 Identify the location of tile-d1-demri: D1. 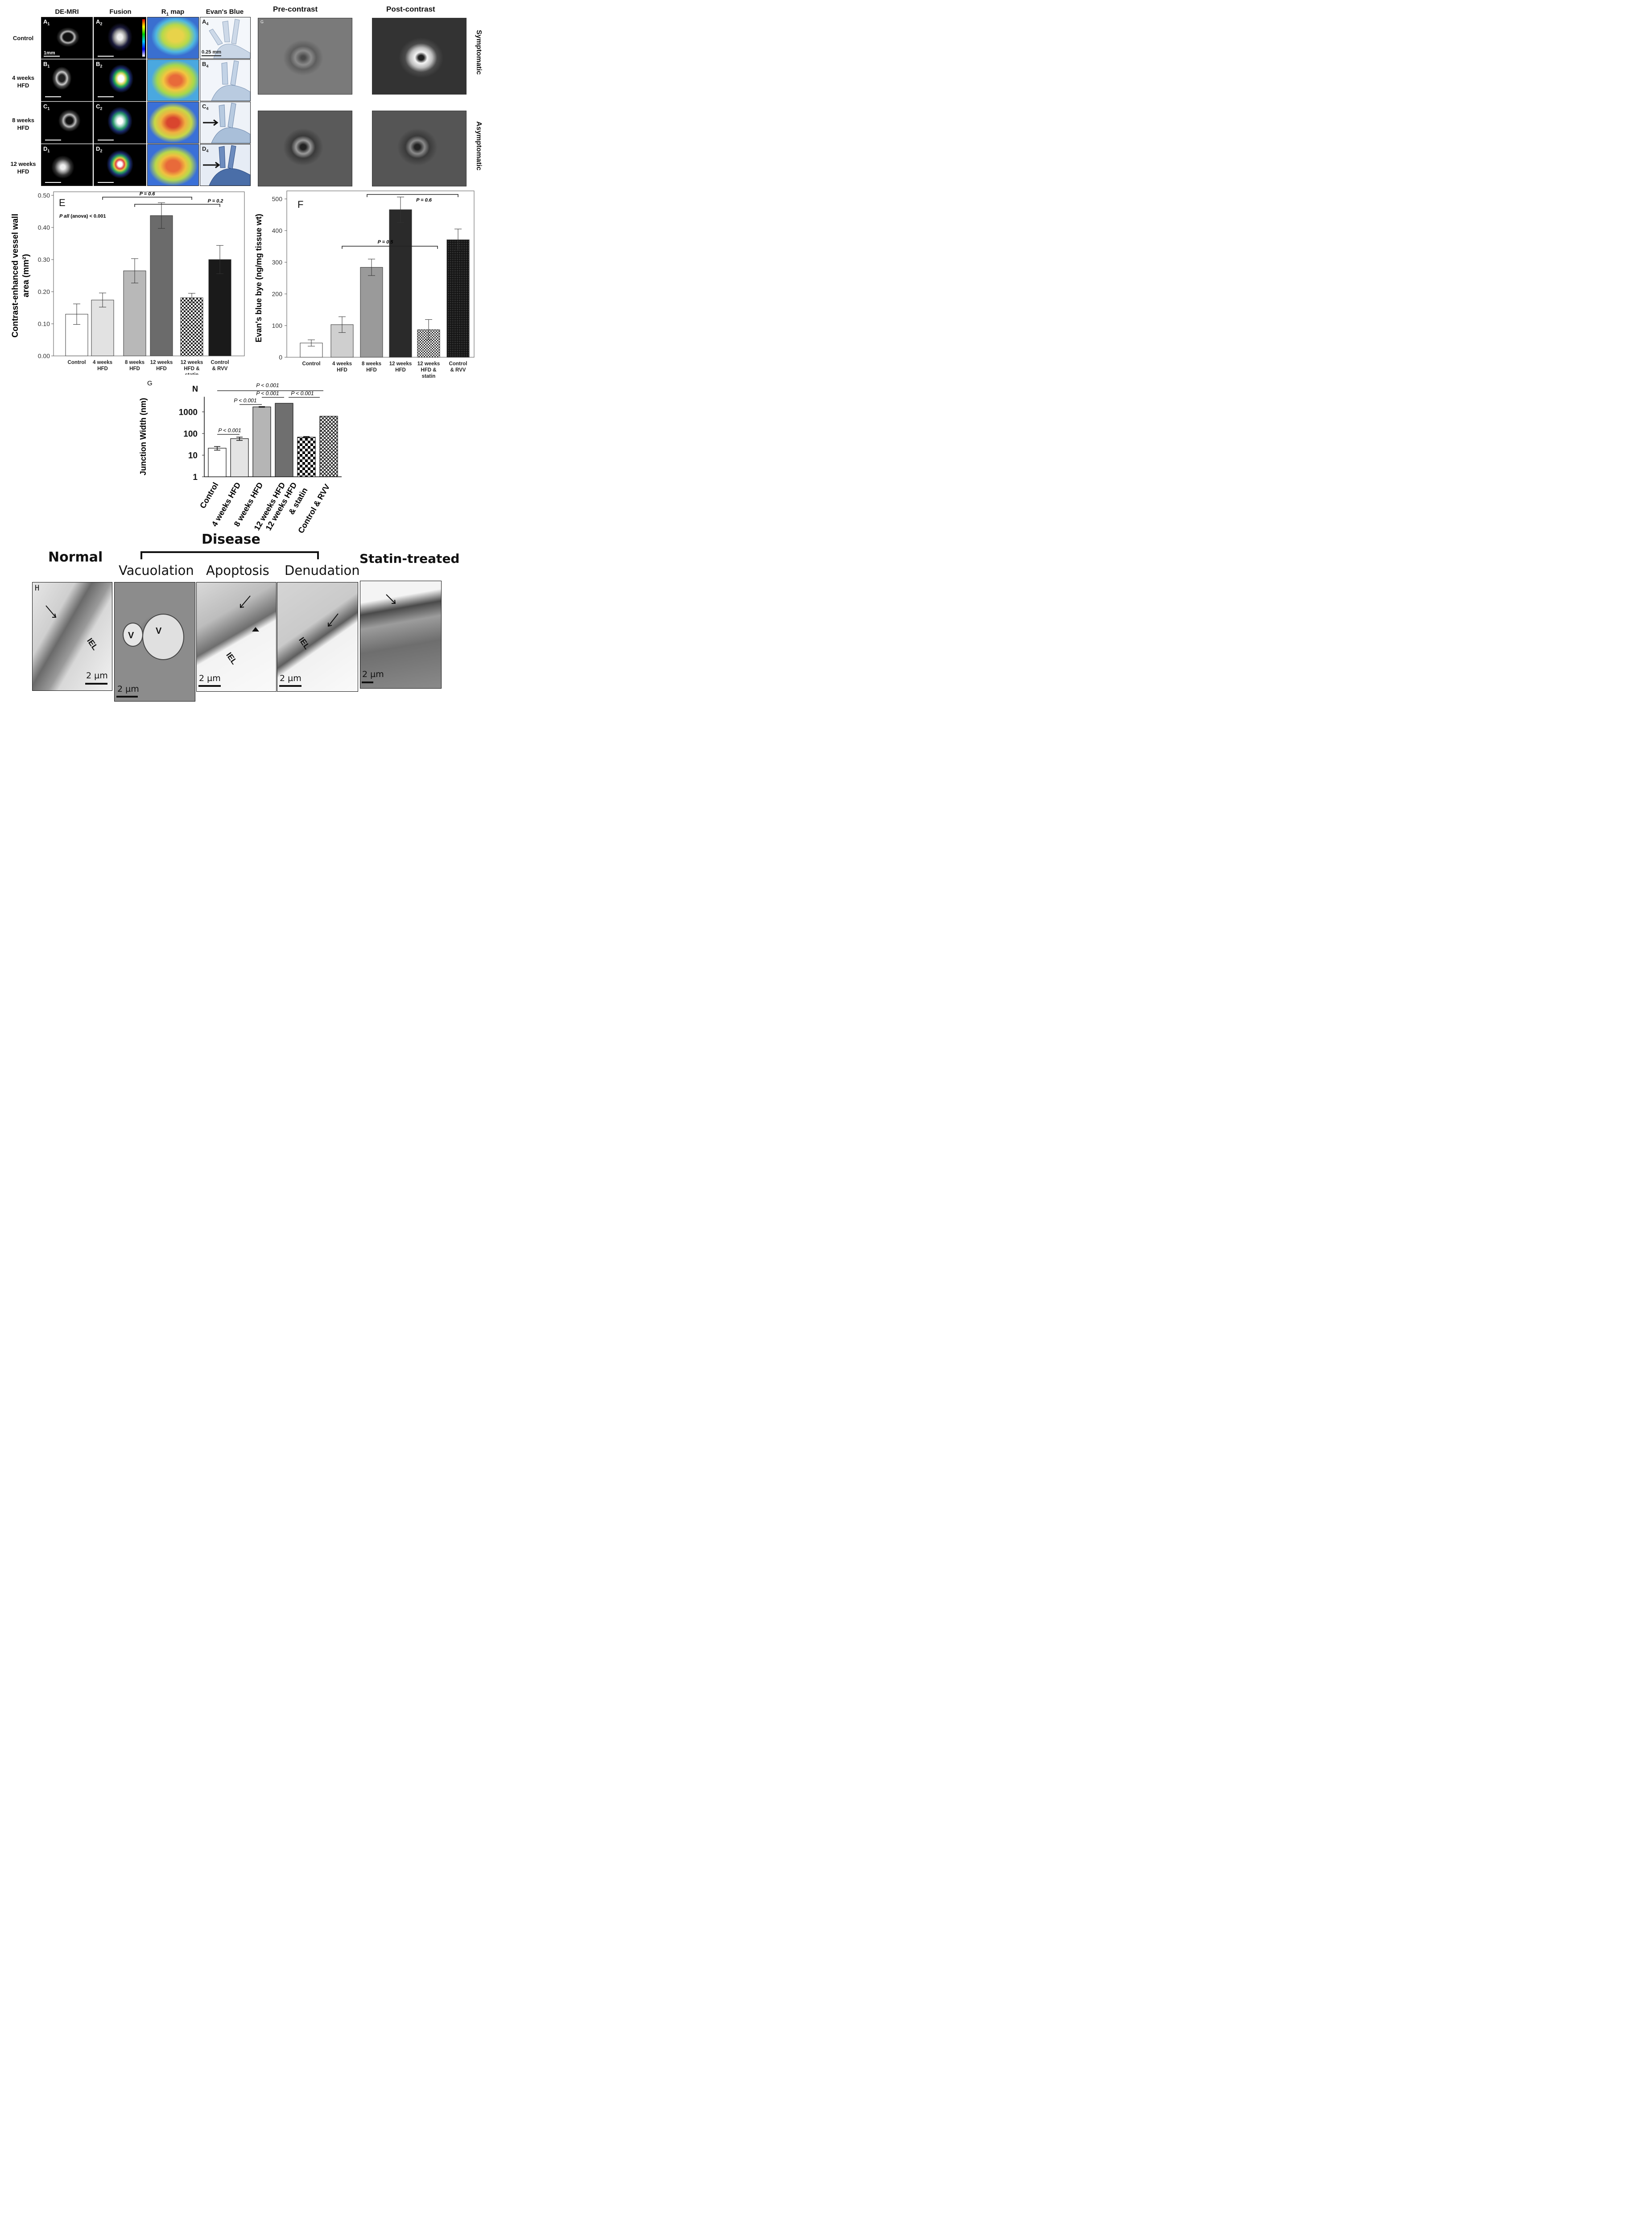
(67, 165).